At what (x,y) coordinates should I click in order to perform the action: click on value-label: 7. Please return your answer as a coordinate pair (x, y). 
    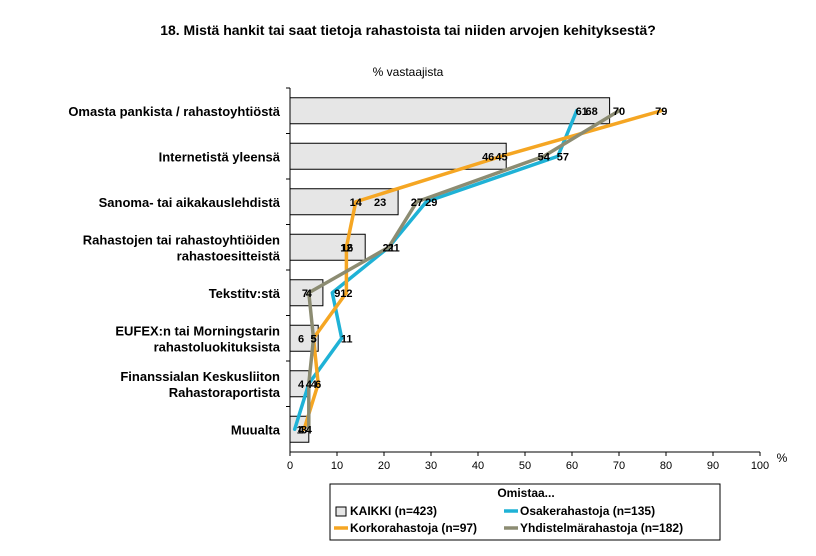
    Looking at the image, I should click on (305, 294).